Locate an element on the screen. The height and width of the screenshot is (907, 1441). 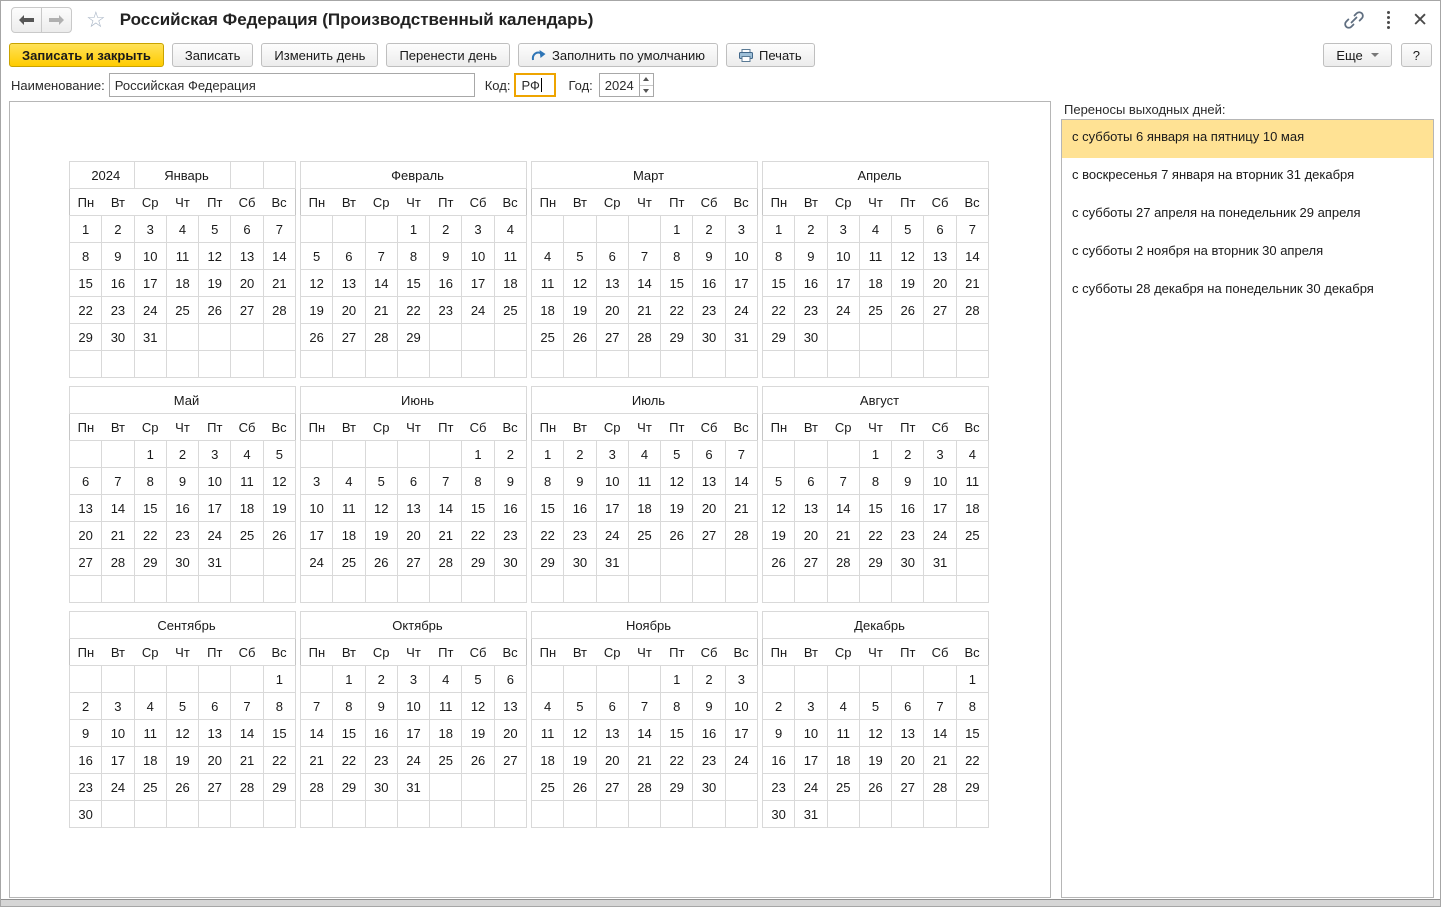
day-cell: 1 is located at coordinates (85, 229).